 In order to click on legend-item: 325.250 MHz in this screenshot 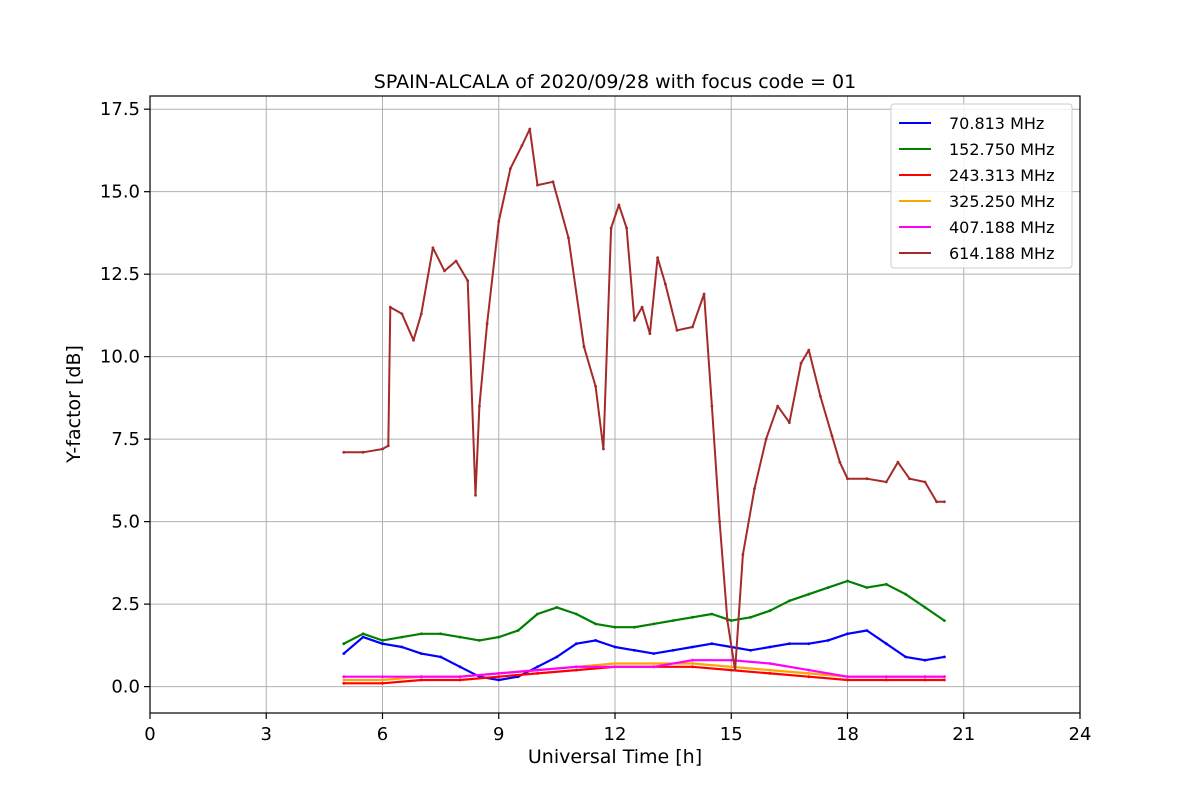, I will do `click(976, 201)`.